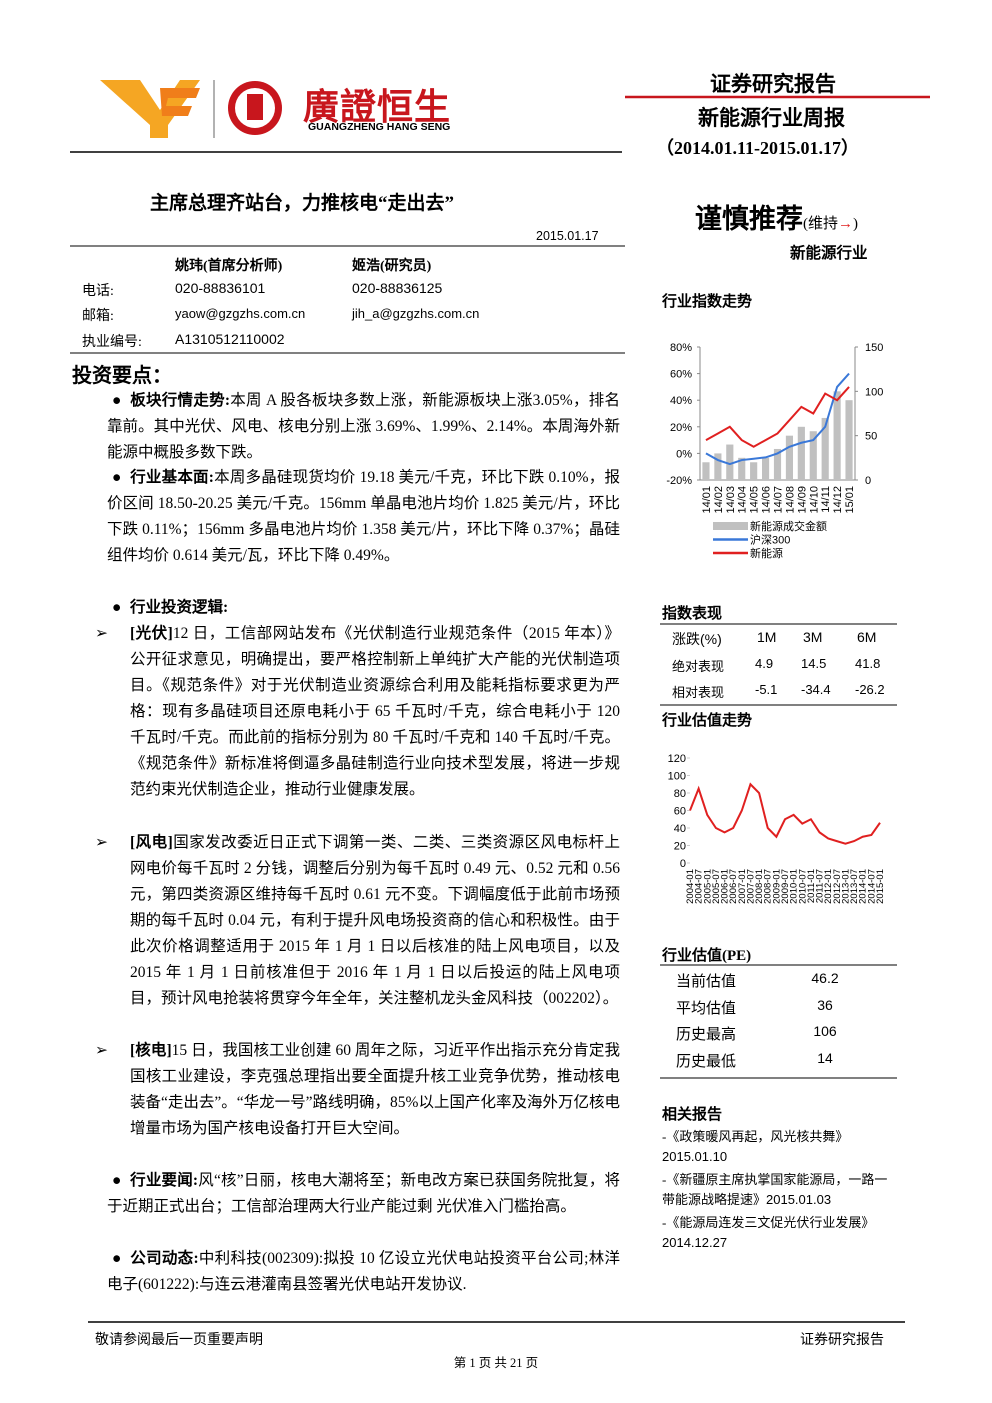 The image size is (992, 1403). What do you see at coordinates (759, 886) in the screenshot?
I see `x-tick-label: 2008-01` at bounding box center [759, 886].